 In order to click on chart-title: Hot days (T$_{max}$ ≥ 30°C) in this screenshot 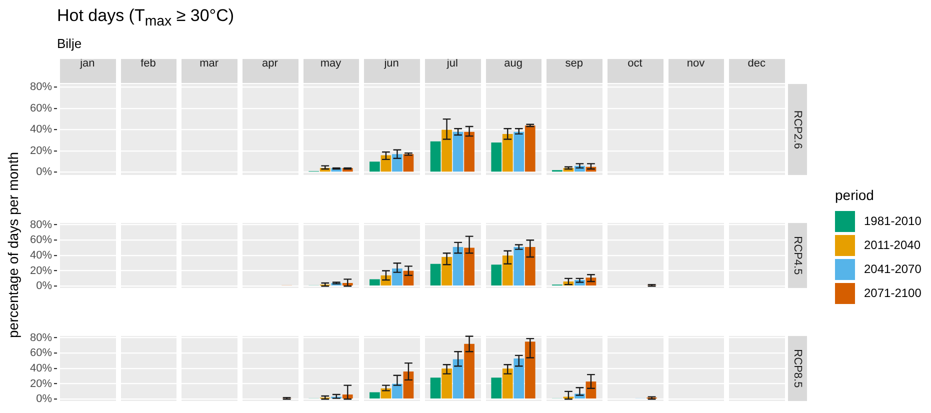, I will do `click(145, 18)`.